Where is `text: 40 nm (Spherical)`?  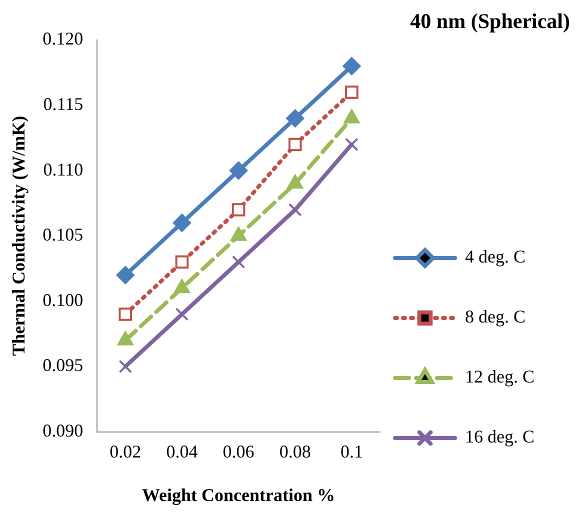
text: 40 nm (Spherical) is located at coordinates (490, 20).